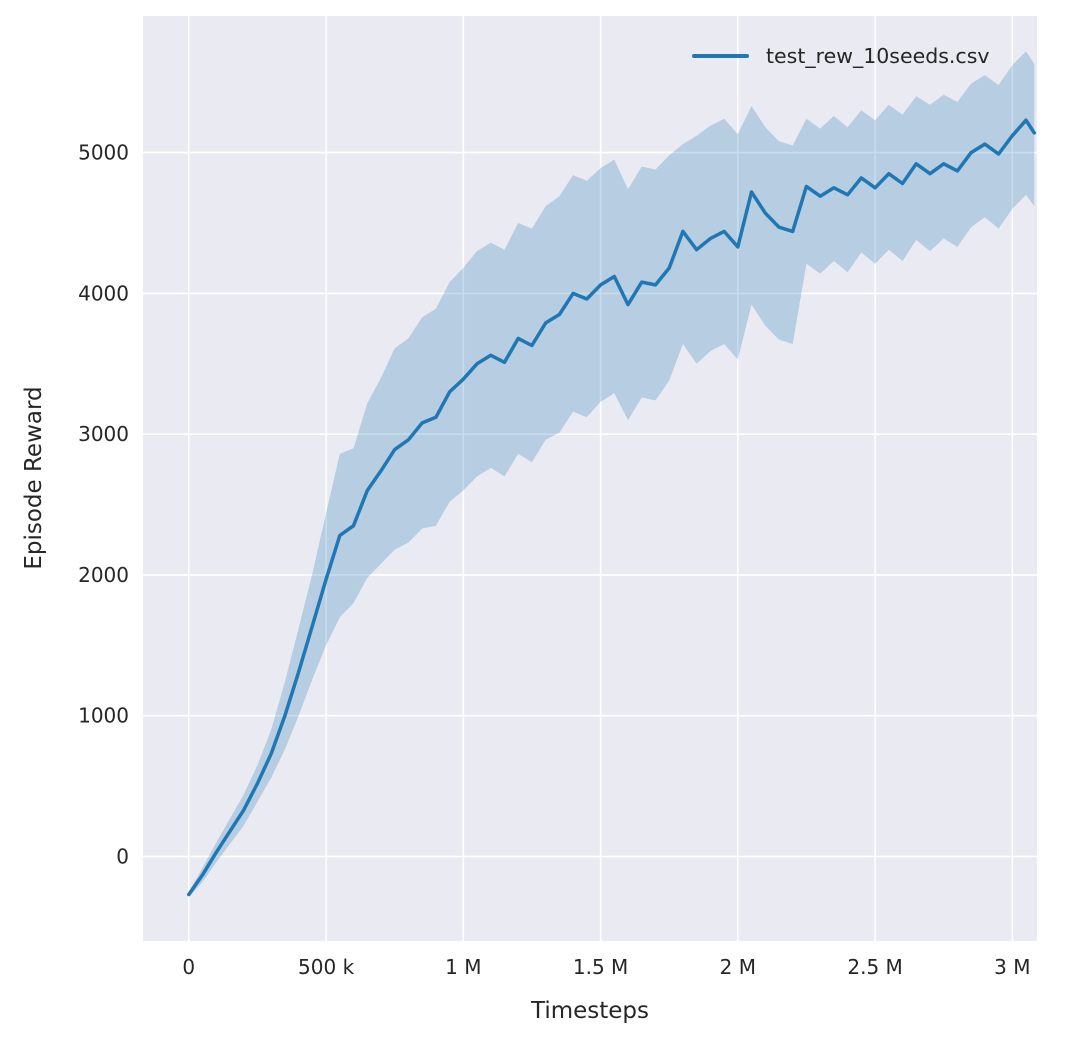 This screenshot has height=1050, width=1092. Describe the element at coordinates (103, 434) in the screenshot. I see `svg-text: 3000` at that location.